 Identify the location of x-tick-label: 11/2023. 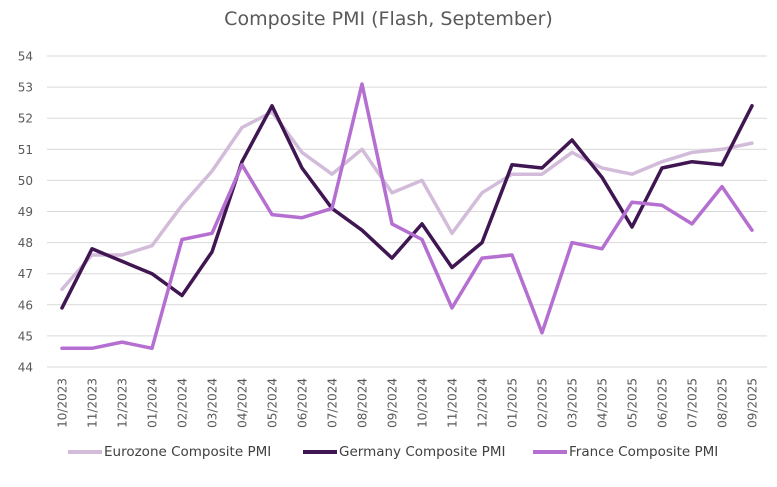
(93, 403).